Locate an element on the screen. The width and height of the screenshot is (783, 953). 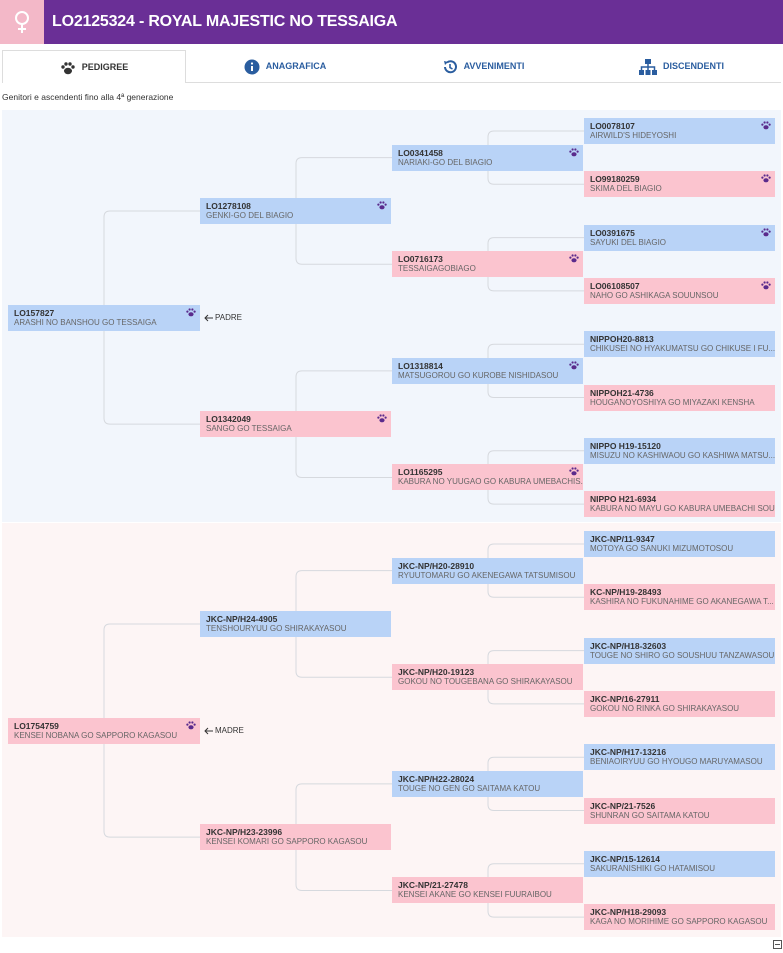
dog-box: LO06108507 NAHO GO ASHIKAGA SOUUNSOU is located at coordinates (679, 290).